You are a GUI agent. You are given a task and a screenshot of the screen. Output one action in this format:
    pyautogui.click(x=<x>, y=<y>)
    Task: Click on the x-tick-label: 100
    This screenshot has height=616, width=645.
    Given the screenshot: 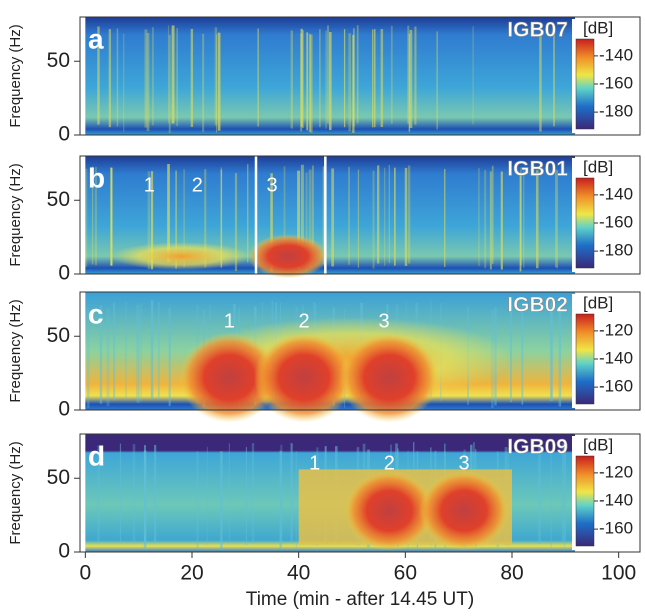 What is the action you would take?
    pyautogui.click(x=618, y=573)
    